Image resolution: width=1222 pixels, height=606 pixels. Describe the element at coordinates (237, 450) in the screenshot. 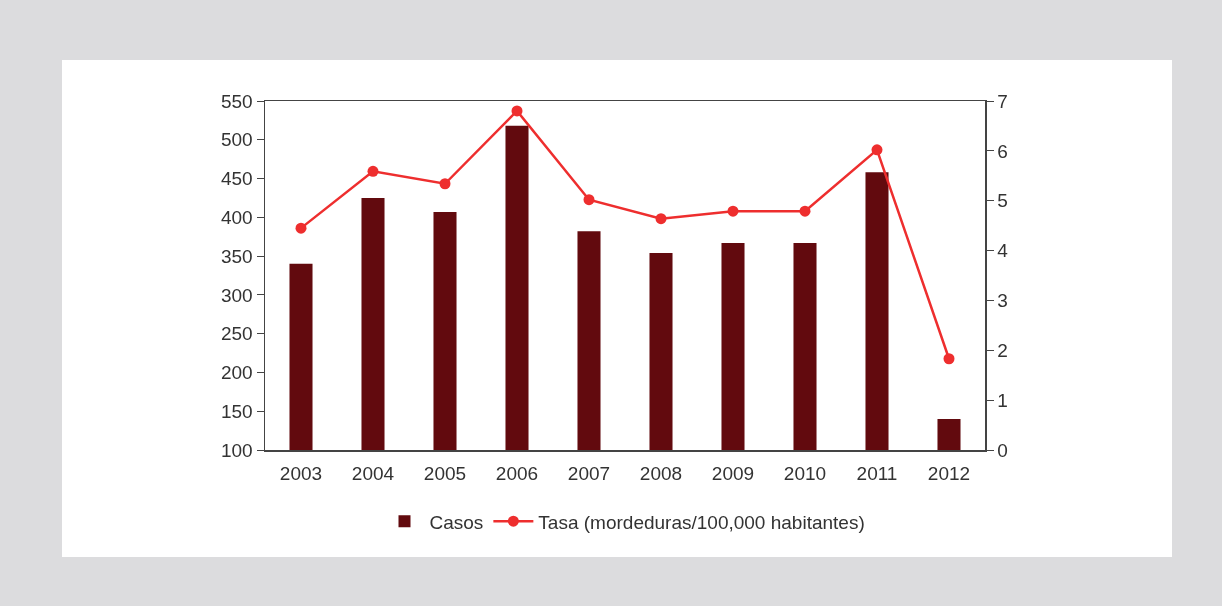

I see `y-tick-label: 100` at that location.